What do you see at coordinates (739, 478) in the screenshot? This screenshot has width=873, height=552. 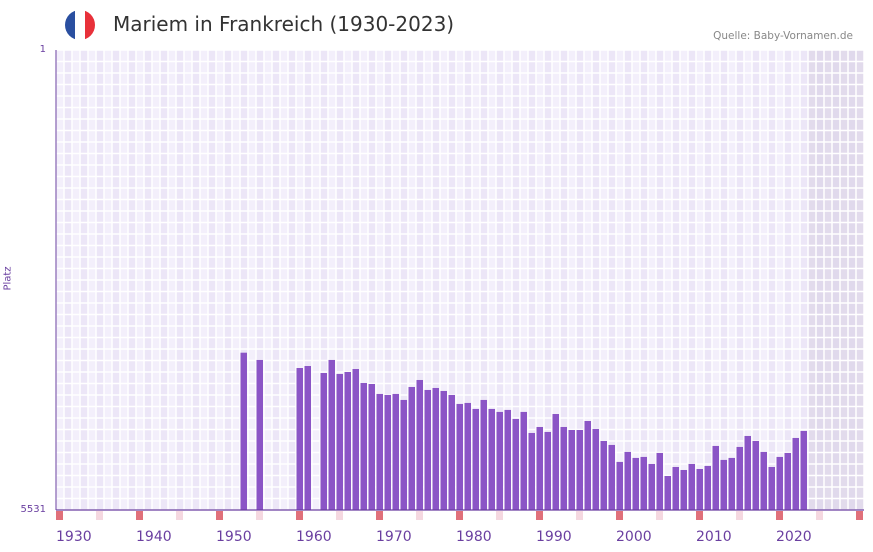 I see `bar-2013` at bounding box center [739, 478].